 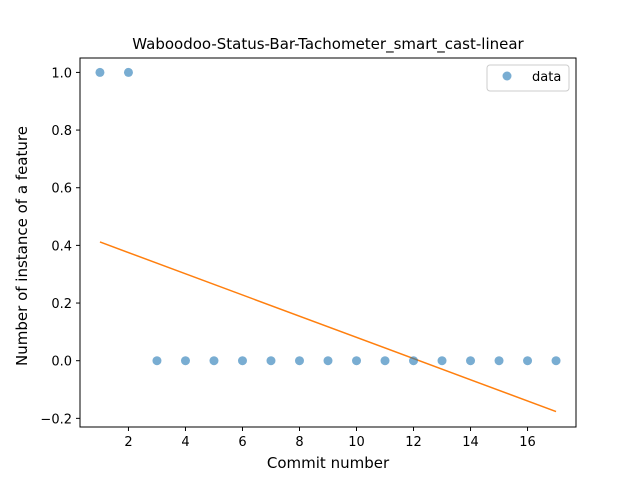 What do you see at coordinates (527, 442) in the screenshot?
I see `x-tick-label: 16` at bounding box center [527, 442].